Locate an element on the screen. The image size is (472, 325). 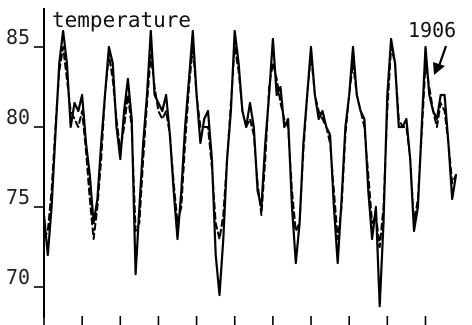
y-ticks-layer: 85 80 75 70 is located at coordinates (25, 157).